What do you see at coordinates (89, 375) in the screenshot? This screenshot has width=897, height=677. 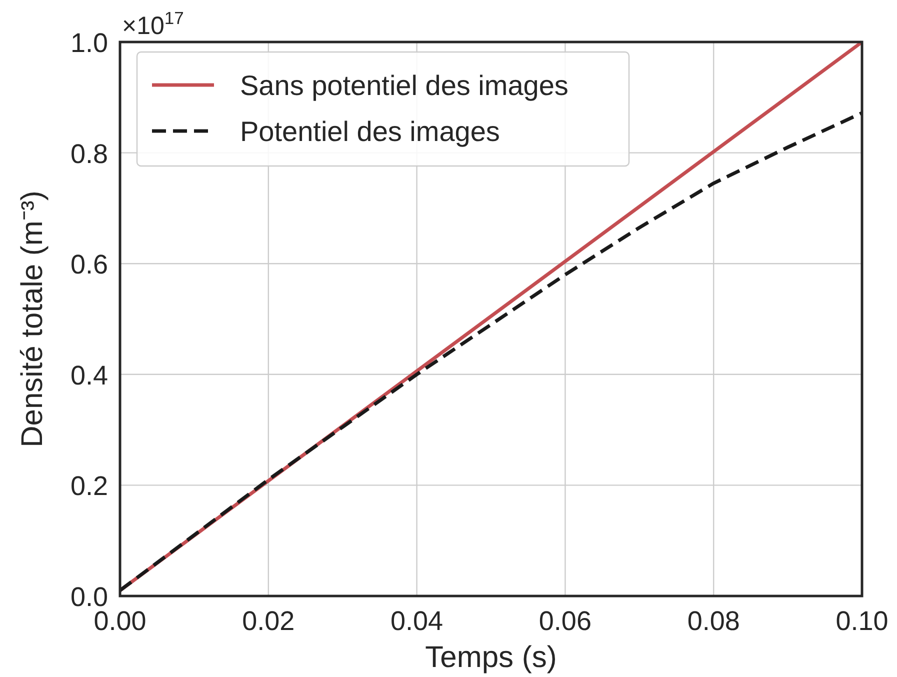 I see `y-tick-label: 0.4` at bounding box center [89, 375].